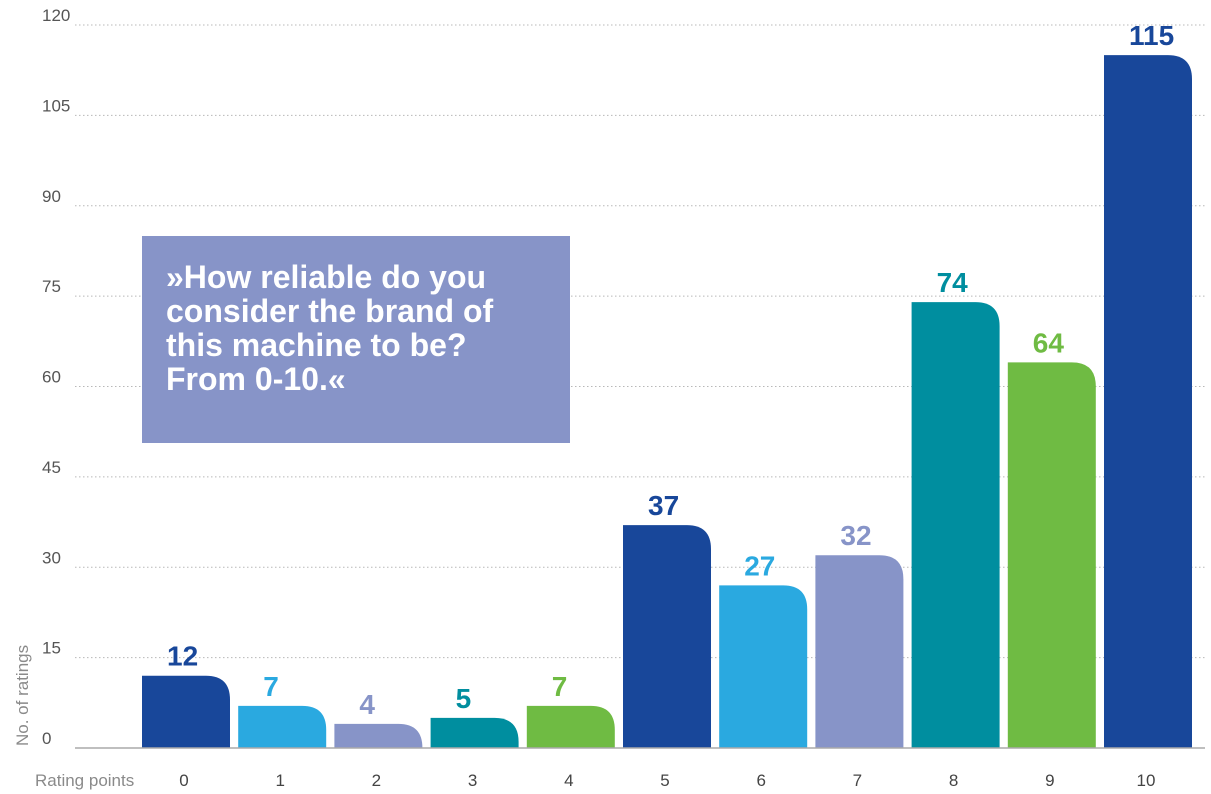  Describe the element at coordinates (22, 695) in the screenshot. I see `y-axis-title: No. of ratings` at that location.